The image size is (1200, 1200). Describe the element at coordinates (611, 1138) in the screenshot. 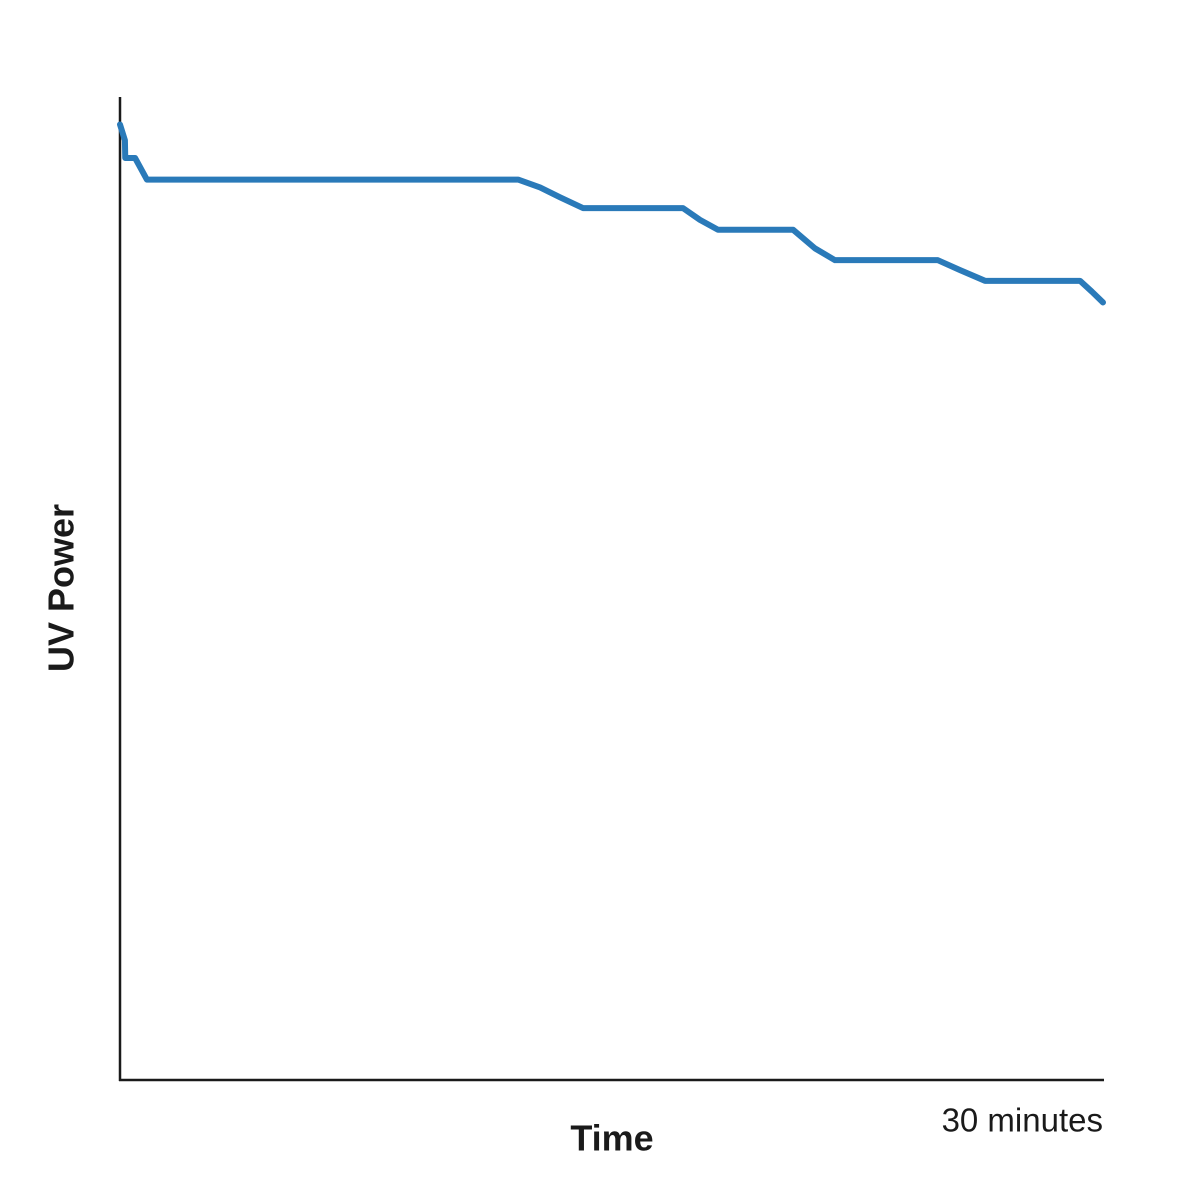

I see `x-axis-title: Time` at that location.